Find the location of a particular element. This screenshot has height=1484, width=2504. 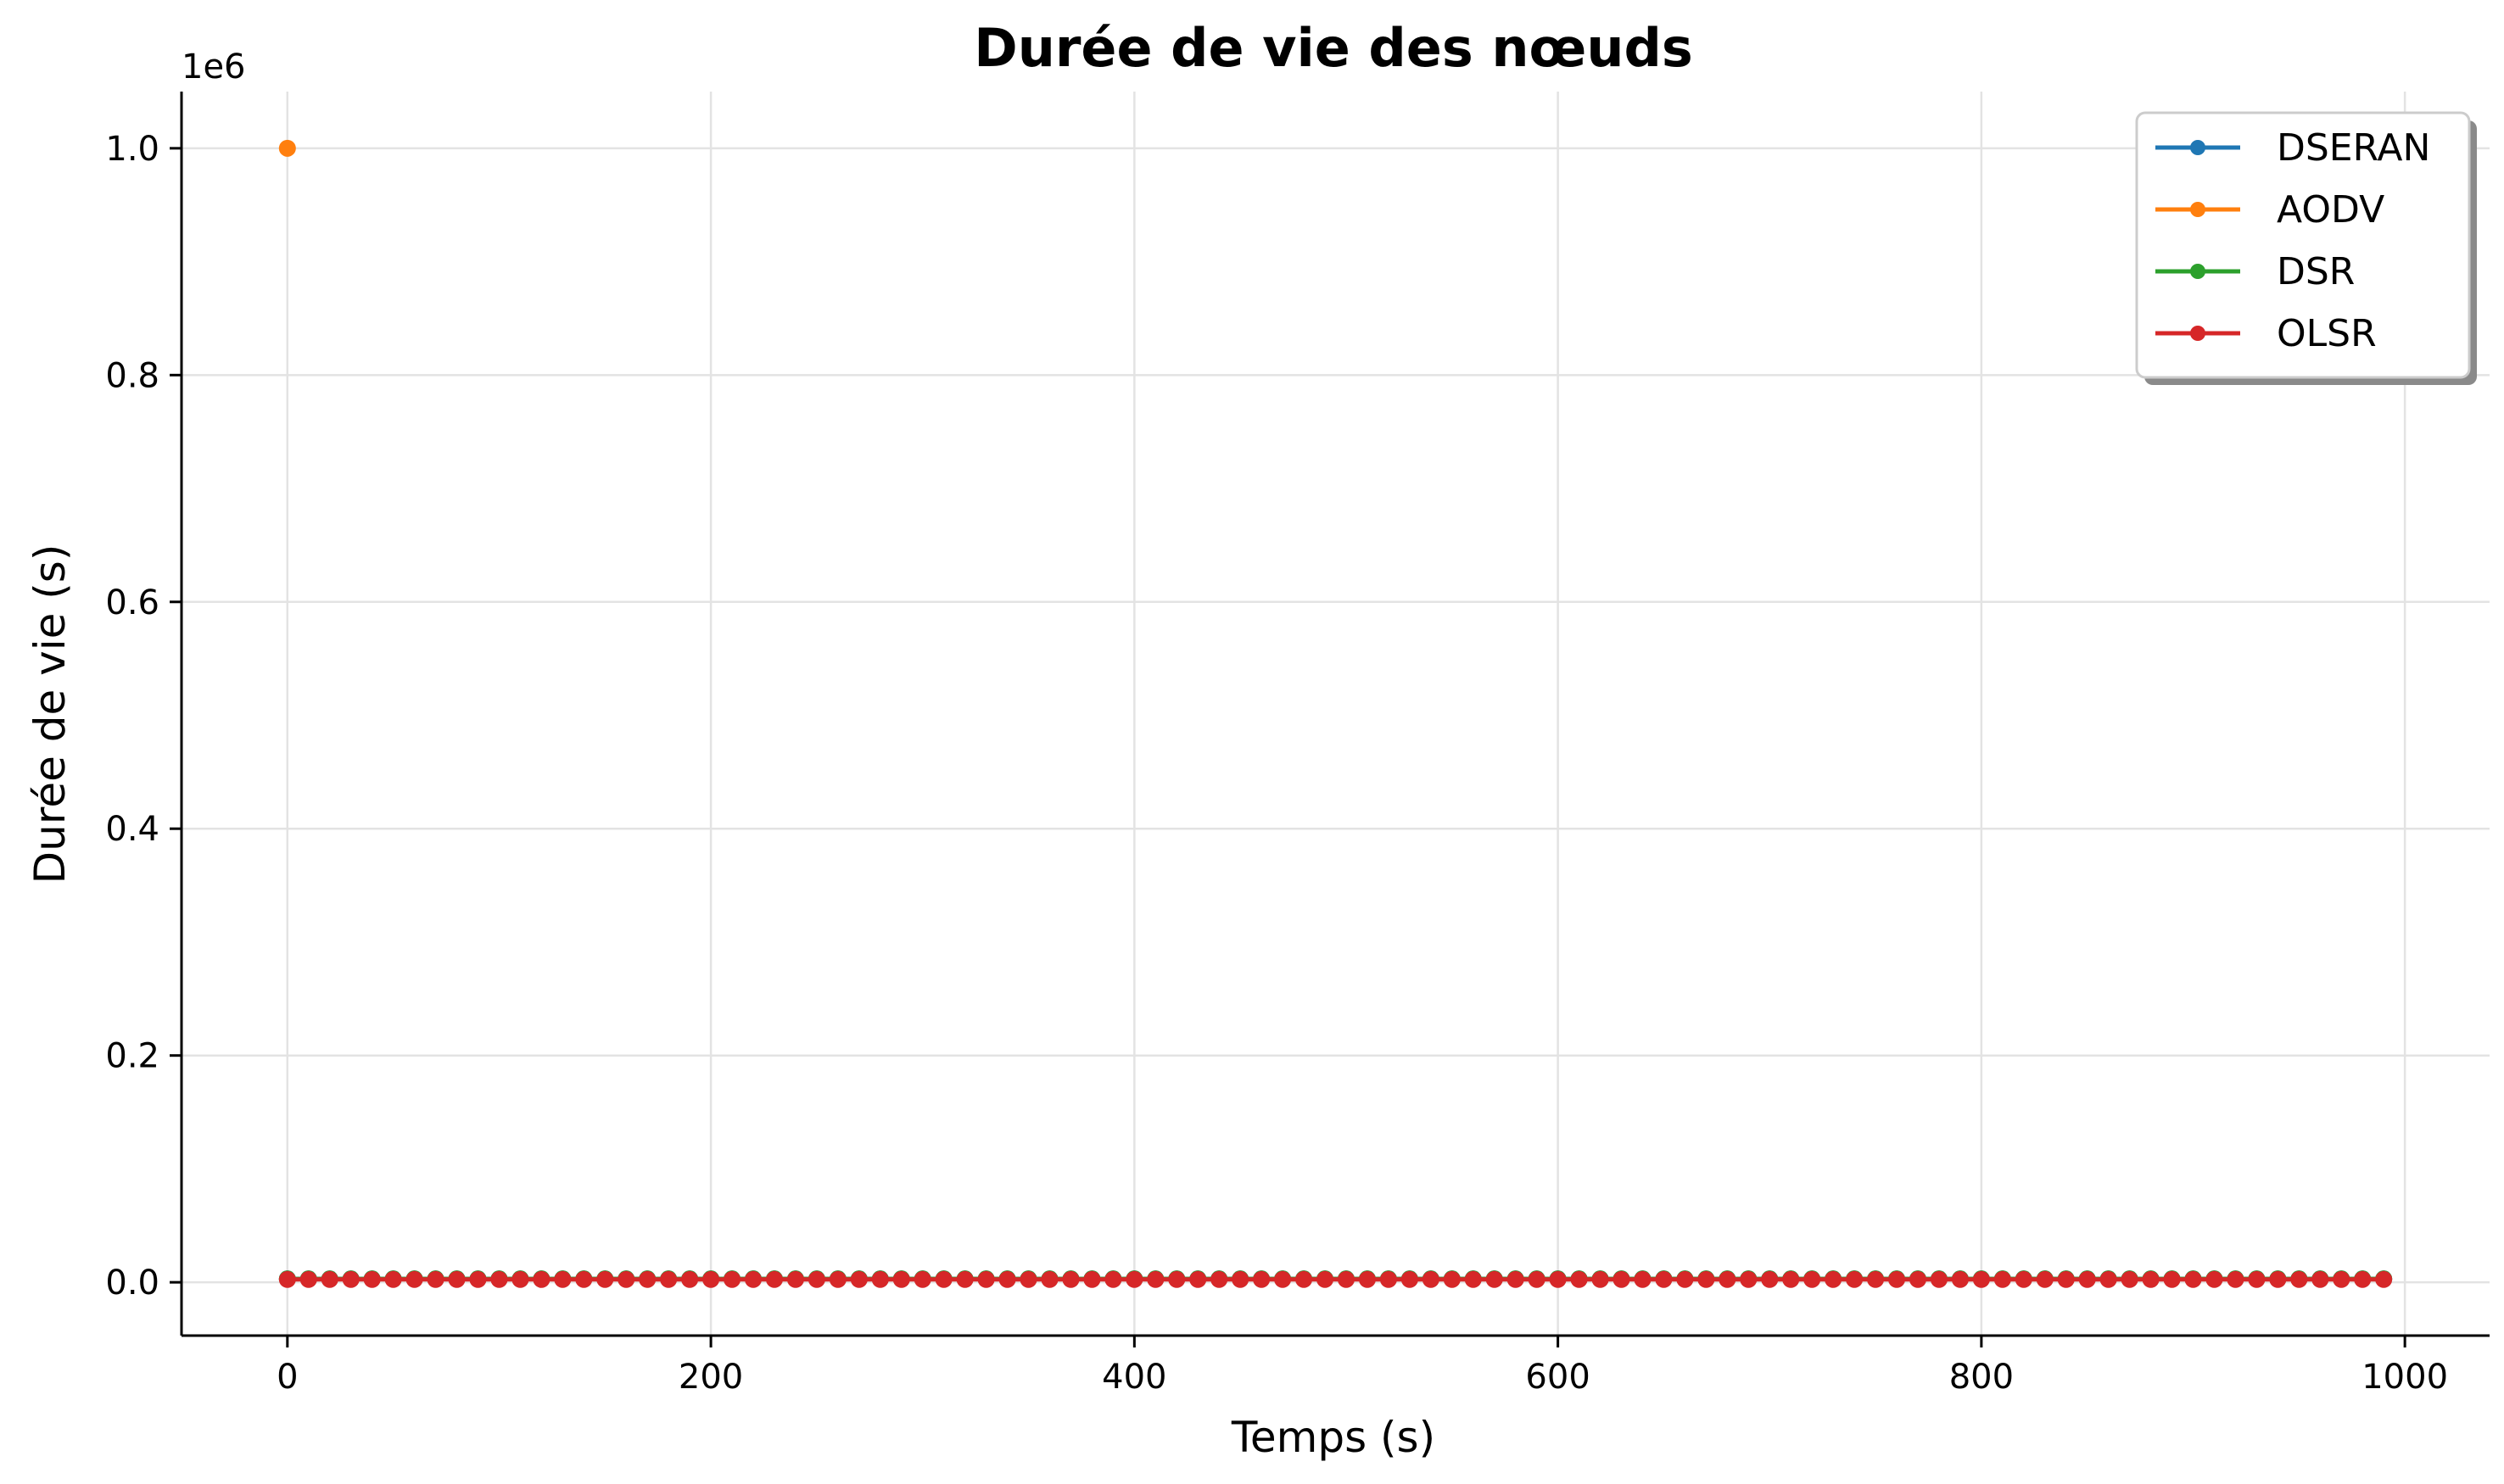

legend-box is located at coordinates (2303, 245).